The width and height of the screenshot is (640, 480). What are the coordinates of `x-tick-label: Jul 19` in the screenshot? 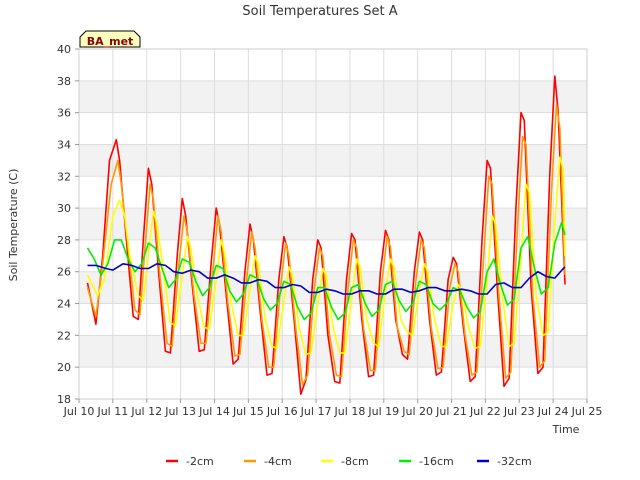 It's located at (383, 411).